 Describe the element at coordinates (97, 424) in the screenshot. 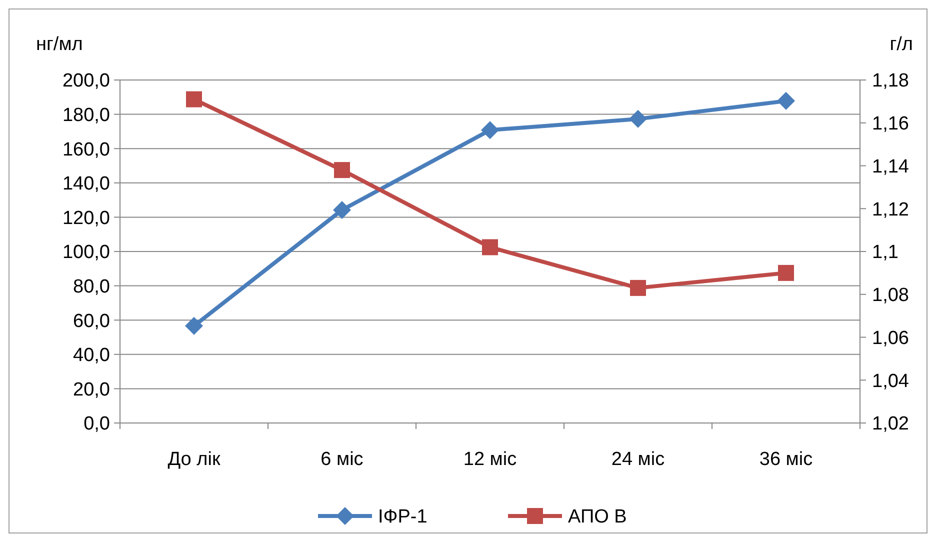

I see `y-tick-label: 0,0` at that location.